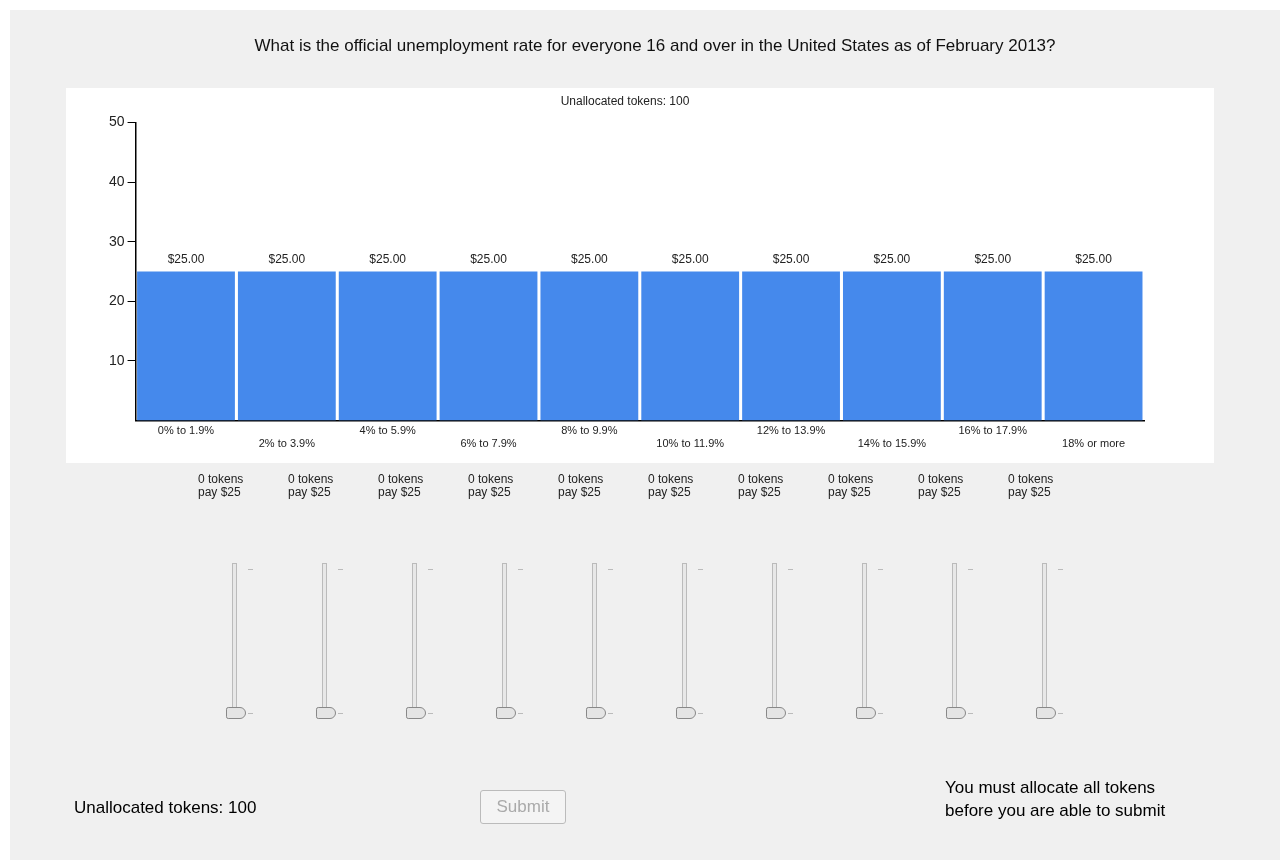 The image size is (1284, 863). Describe the element at coordinates (116, 300) in the screenshot. I see `y-tick-label: 20` at that location.